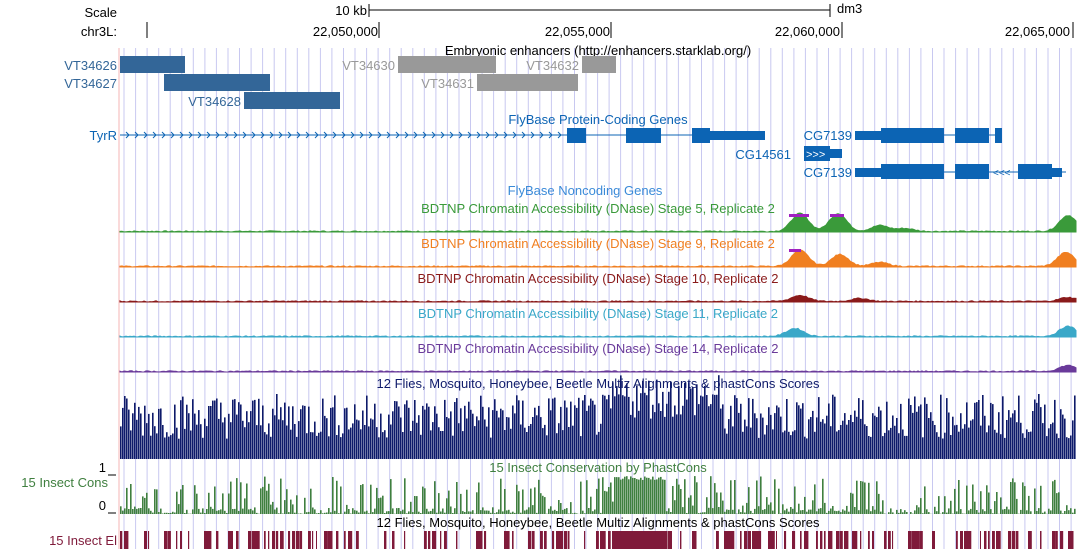  I want to click on elements-side-label: 15 Insect El, so click(83, 540).